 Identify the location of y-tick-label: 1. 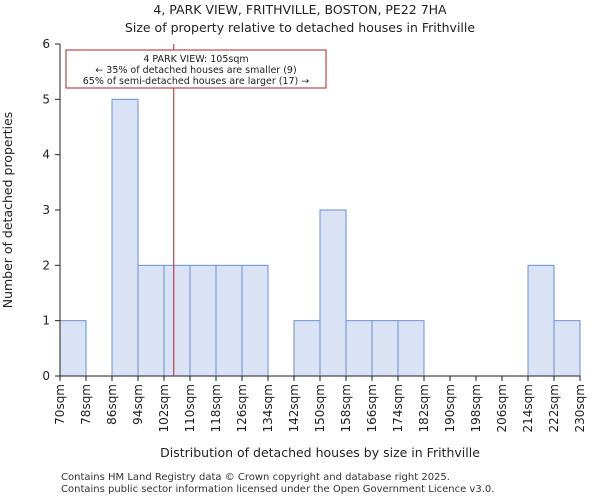
(46, 321).